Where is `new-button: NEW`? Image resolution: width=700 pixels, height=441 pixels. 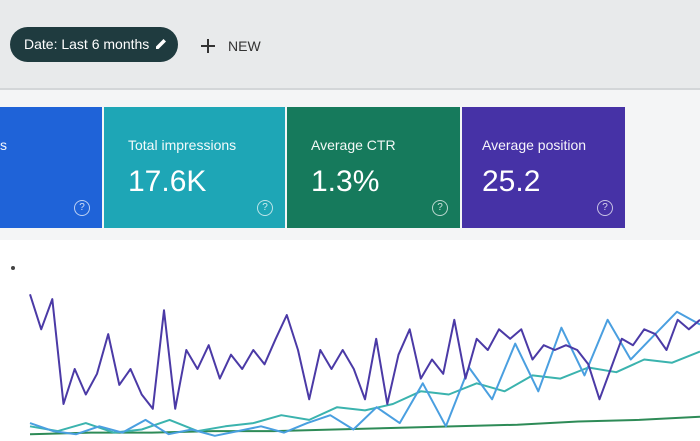
new-button: NEW is located at coordinates (230, 46).